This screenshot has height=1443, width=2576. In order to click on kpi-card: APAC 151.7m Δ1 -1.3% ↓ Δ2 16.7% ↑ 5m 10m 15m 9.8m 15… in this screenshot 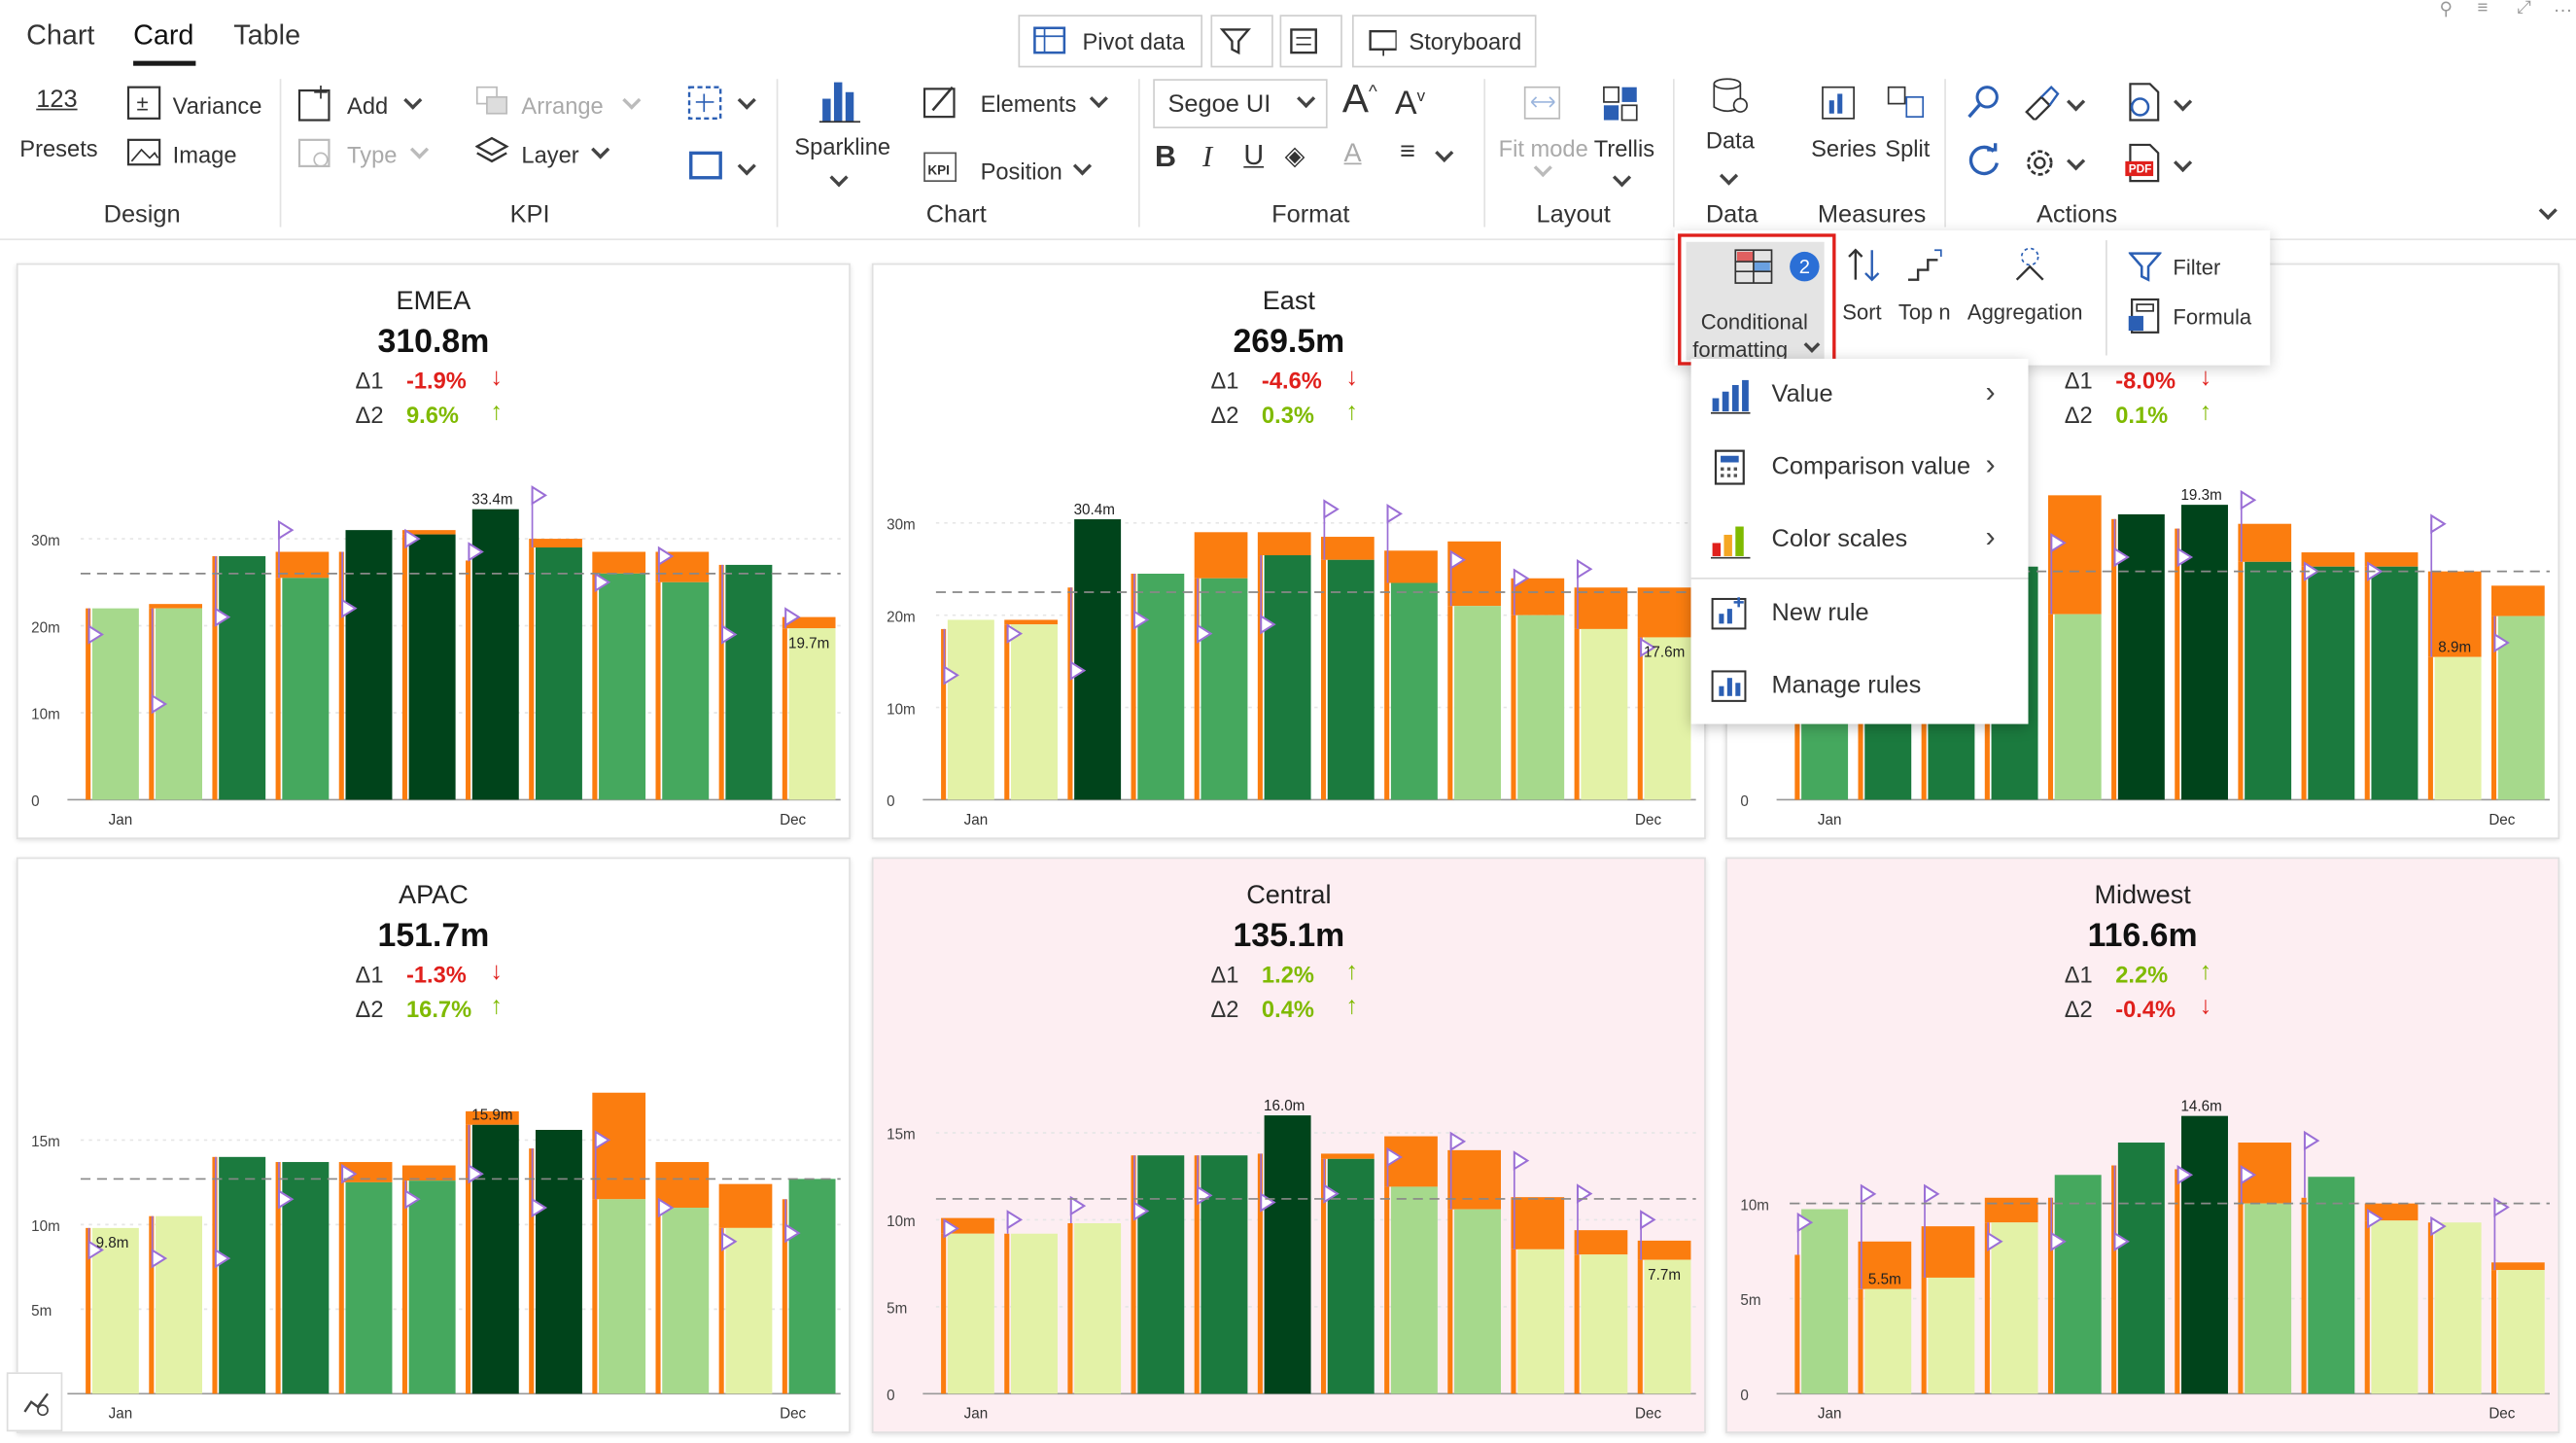, I will do `click(434, 1145)`.